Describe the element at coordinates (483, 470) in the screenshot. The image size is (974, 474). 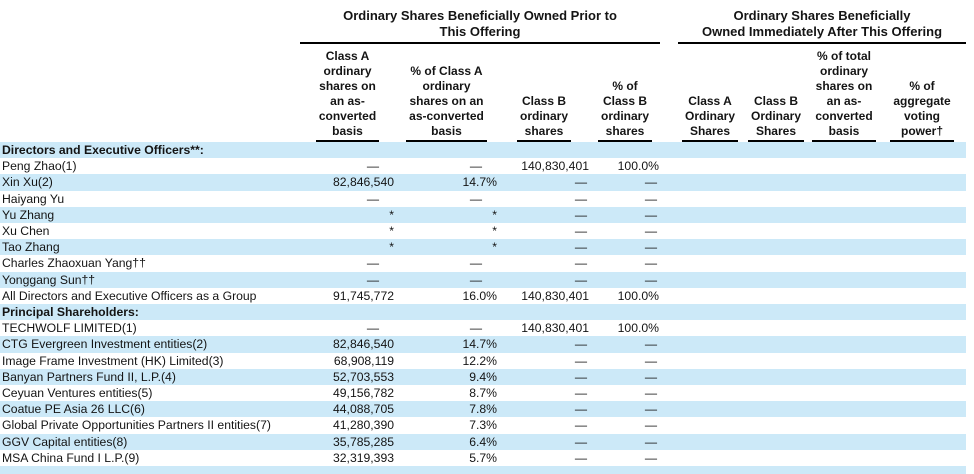
I see `partial-next-row-stripe` at that location.